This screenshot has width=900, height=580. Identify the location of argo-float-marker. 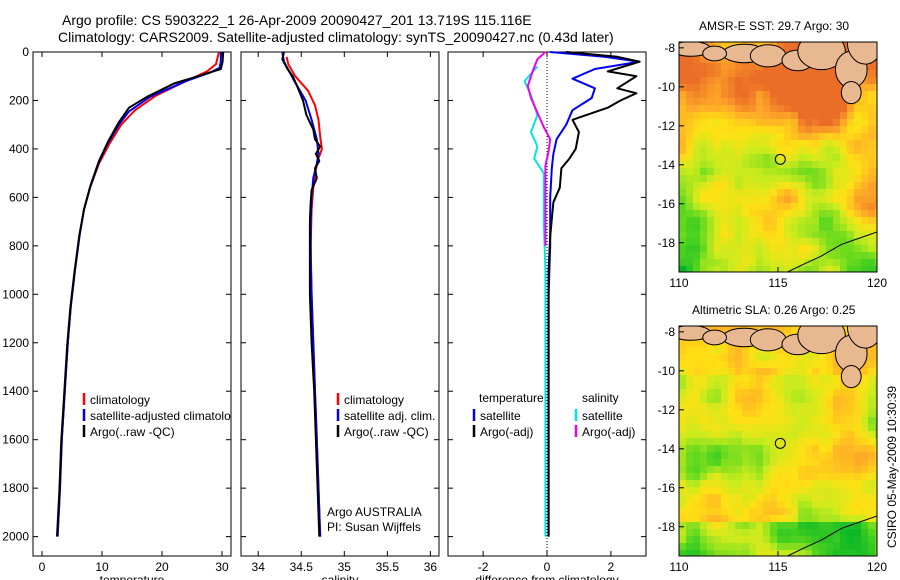
(780, 443).